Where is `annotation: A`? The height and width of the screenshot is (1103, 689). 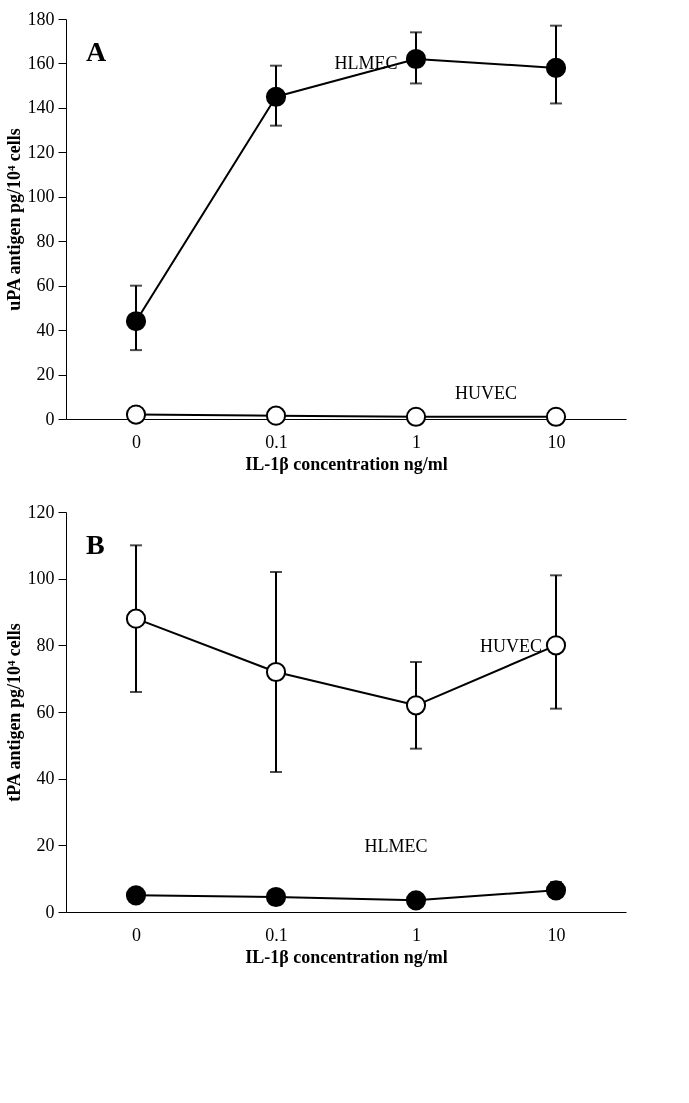 annotation: A is located at coordinates (96, 51).